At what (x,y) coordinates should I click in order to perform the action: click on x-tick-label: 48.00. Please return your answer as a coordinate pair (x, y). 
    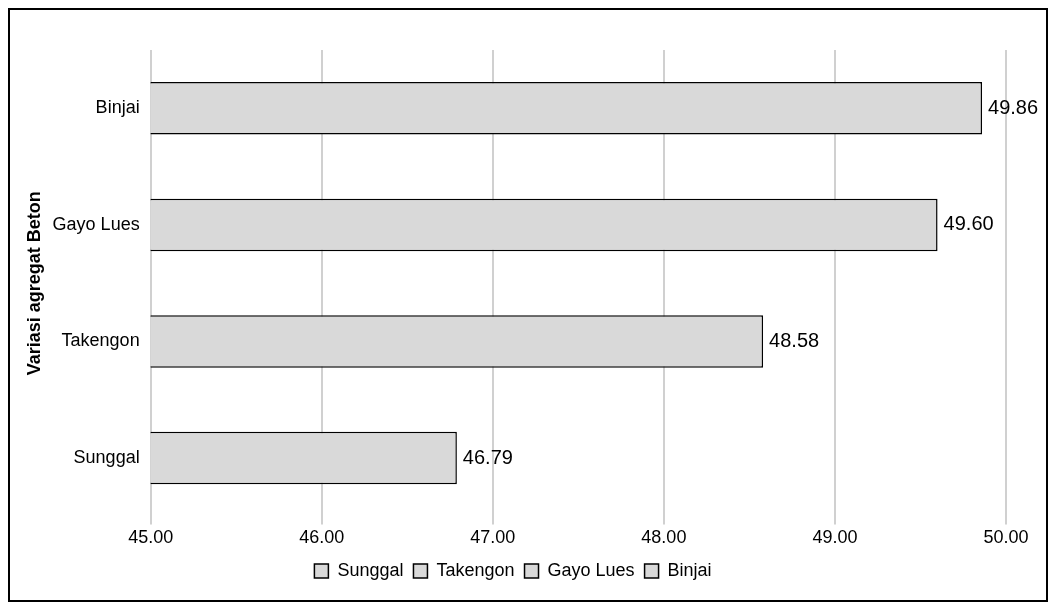
    Looking at the image, I should click on (664, 537).